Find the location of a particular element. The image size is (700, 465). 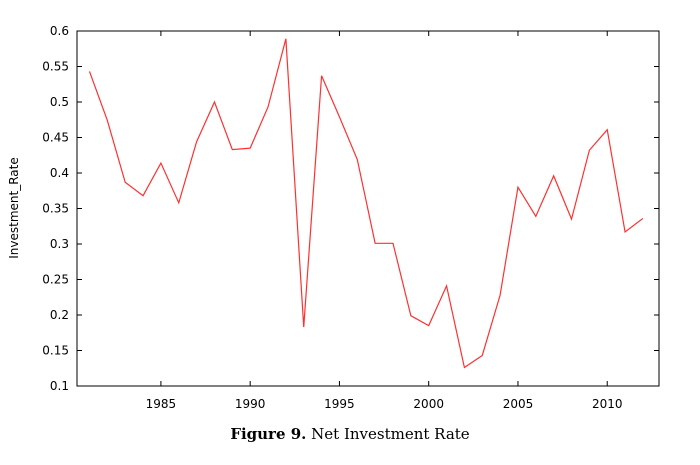

y-axis-title: Investment_Rate is located at coordinates (14, 207).